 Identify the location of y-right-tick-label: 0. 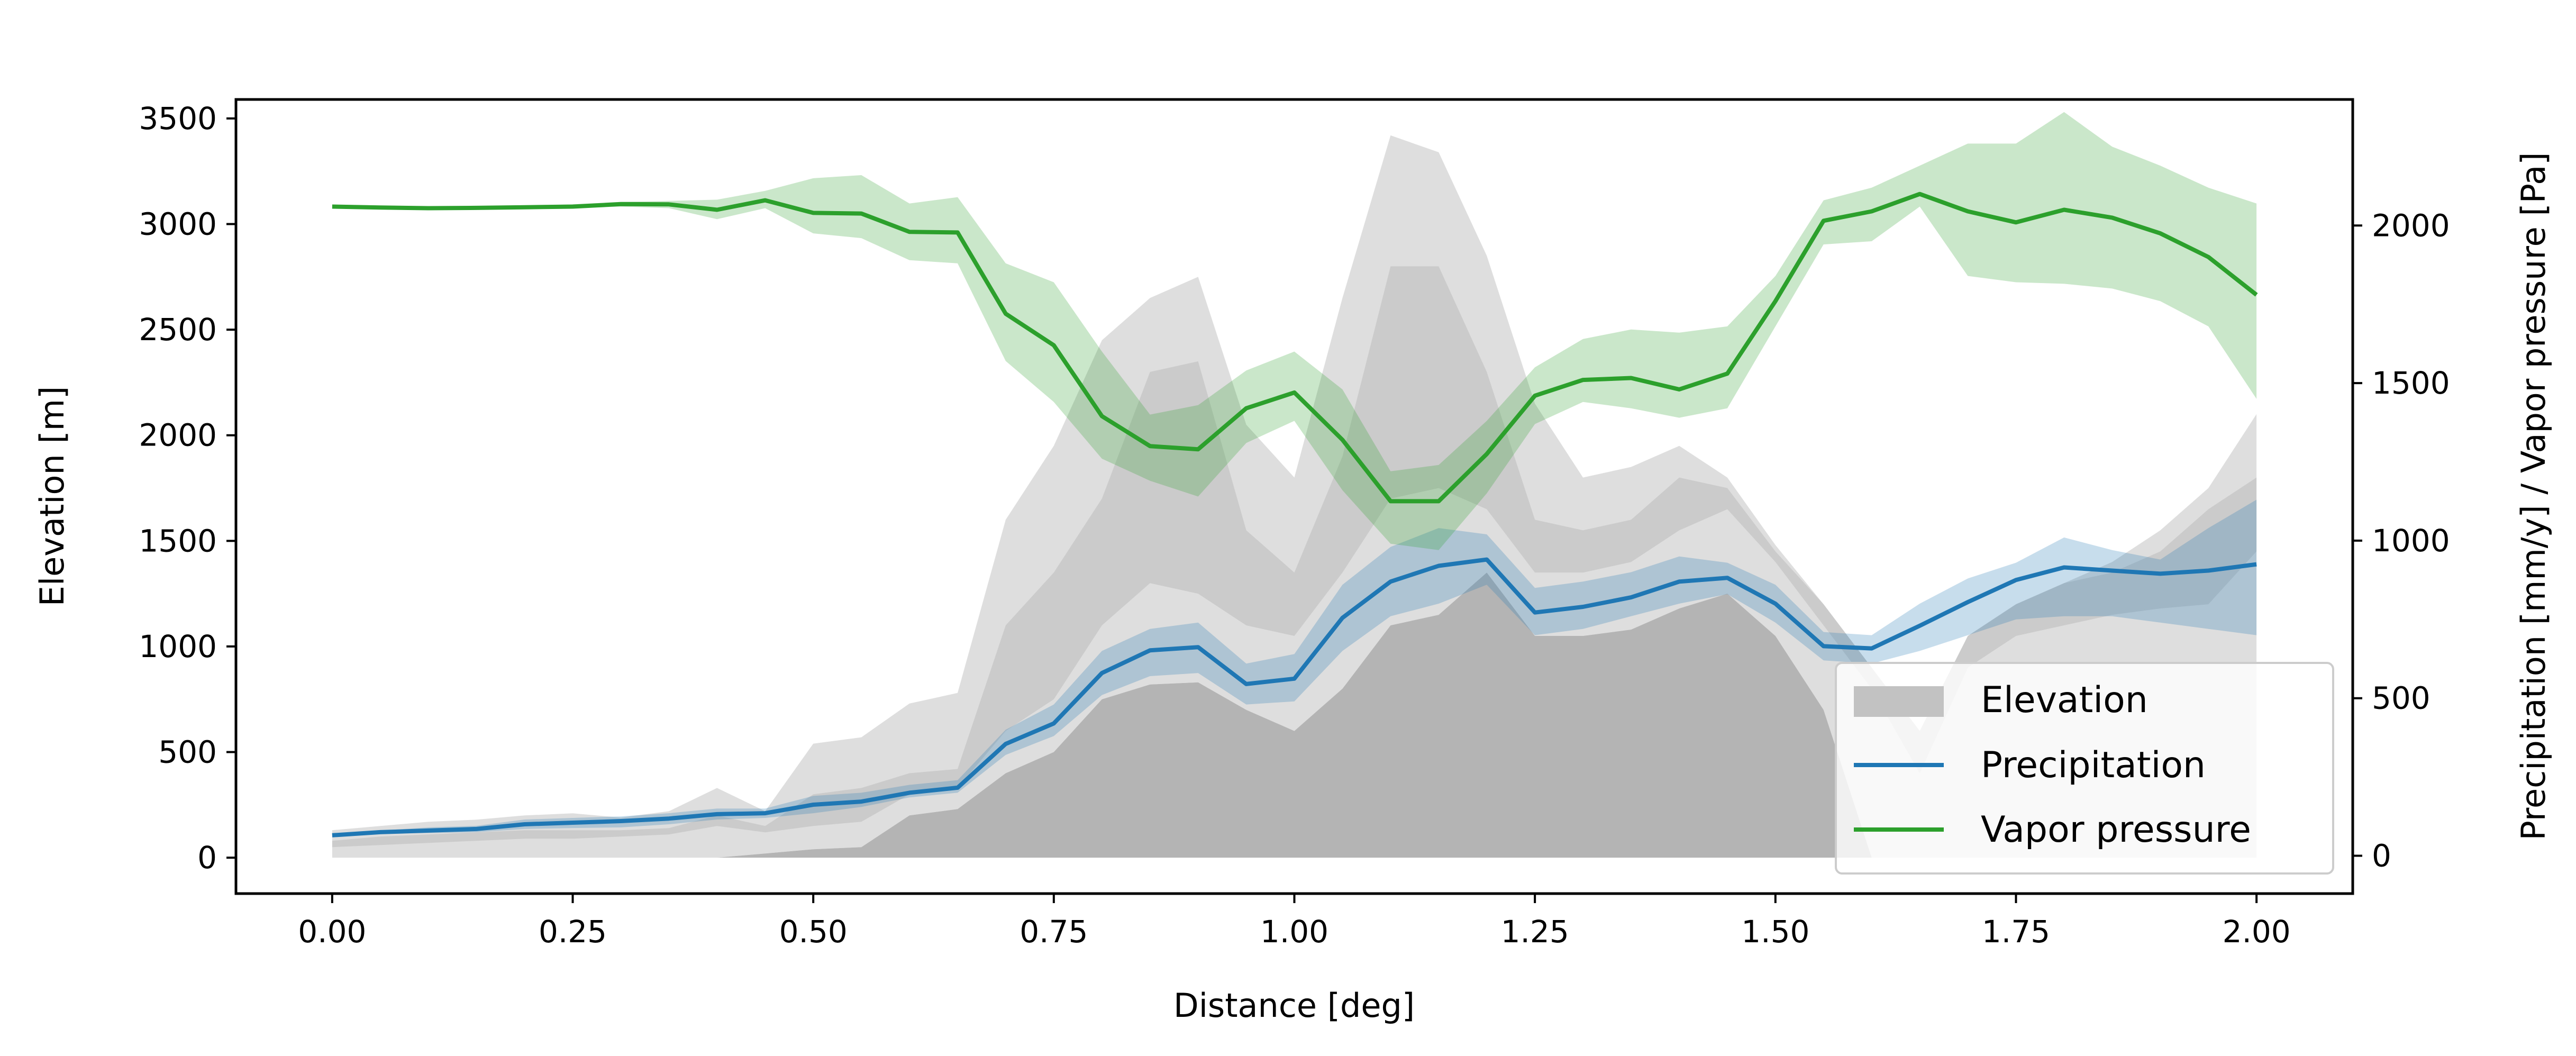
(2381, 856).